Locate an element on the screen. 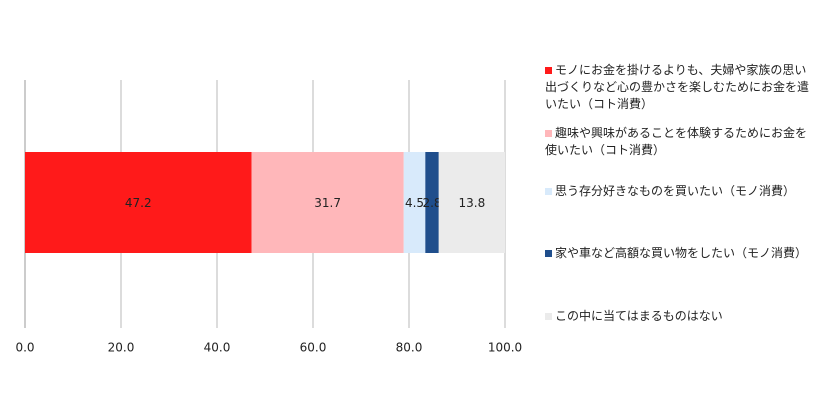  legend-item: この中に当てはまるものはない is located at coordinates (679, 316).